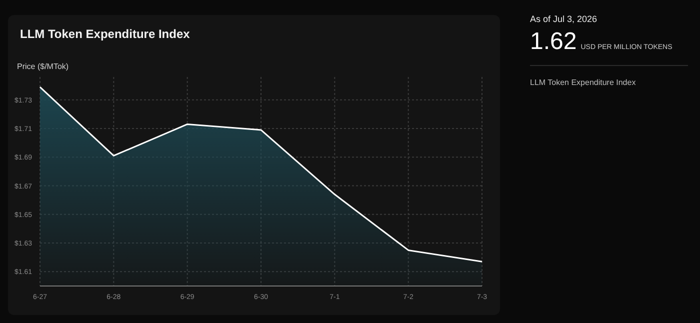 The width and height of the screenshot is (700, 323). What do you see at coordinates (553, 42) in the screenshot?
I see `text: 1.62` at bounding box center [553, 42].